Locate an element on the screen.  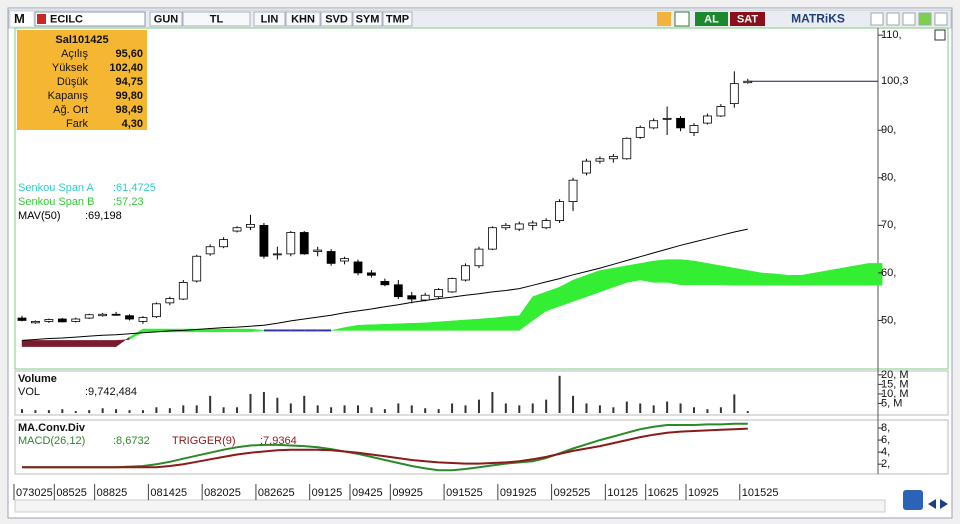
x-tick-label: 082625 is located at coordinates (276, 493).